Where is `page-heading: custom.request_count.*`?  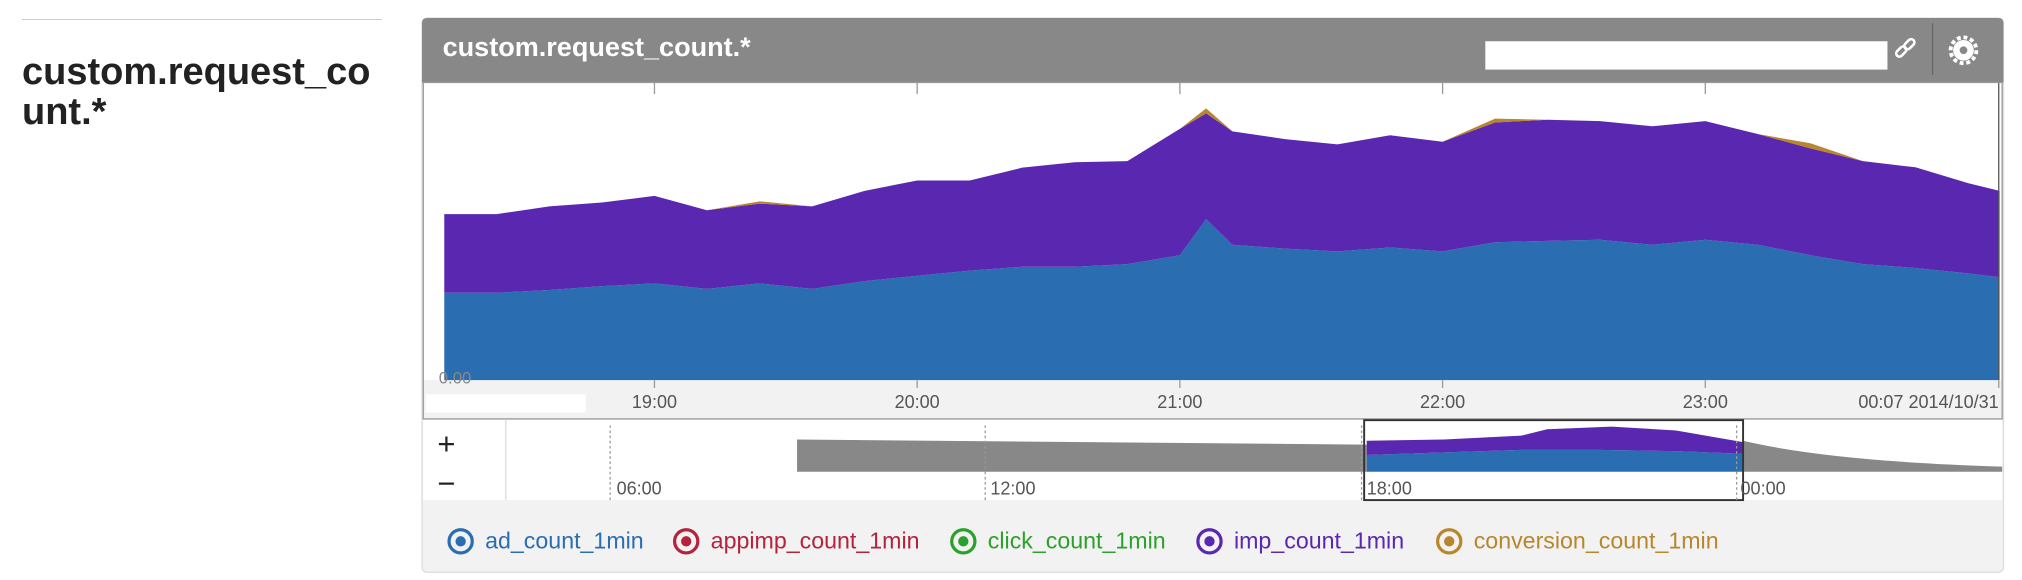
page-heading: custom.request_count.* is located at coordinates (196, 92).